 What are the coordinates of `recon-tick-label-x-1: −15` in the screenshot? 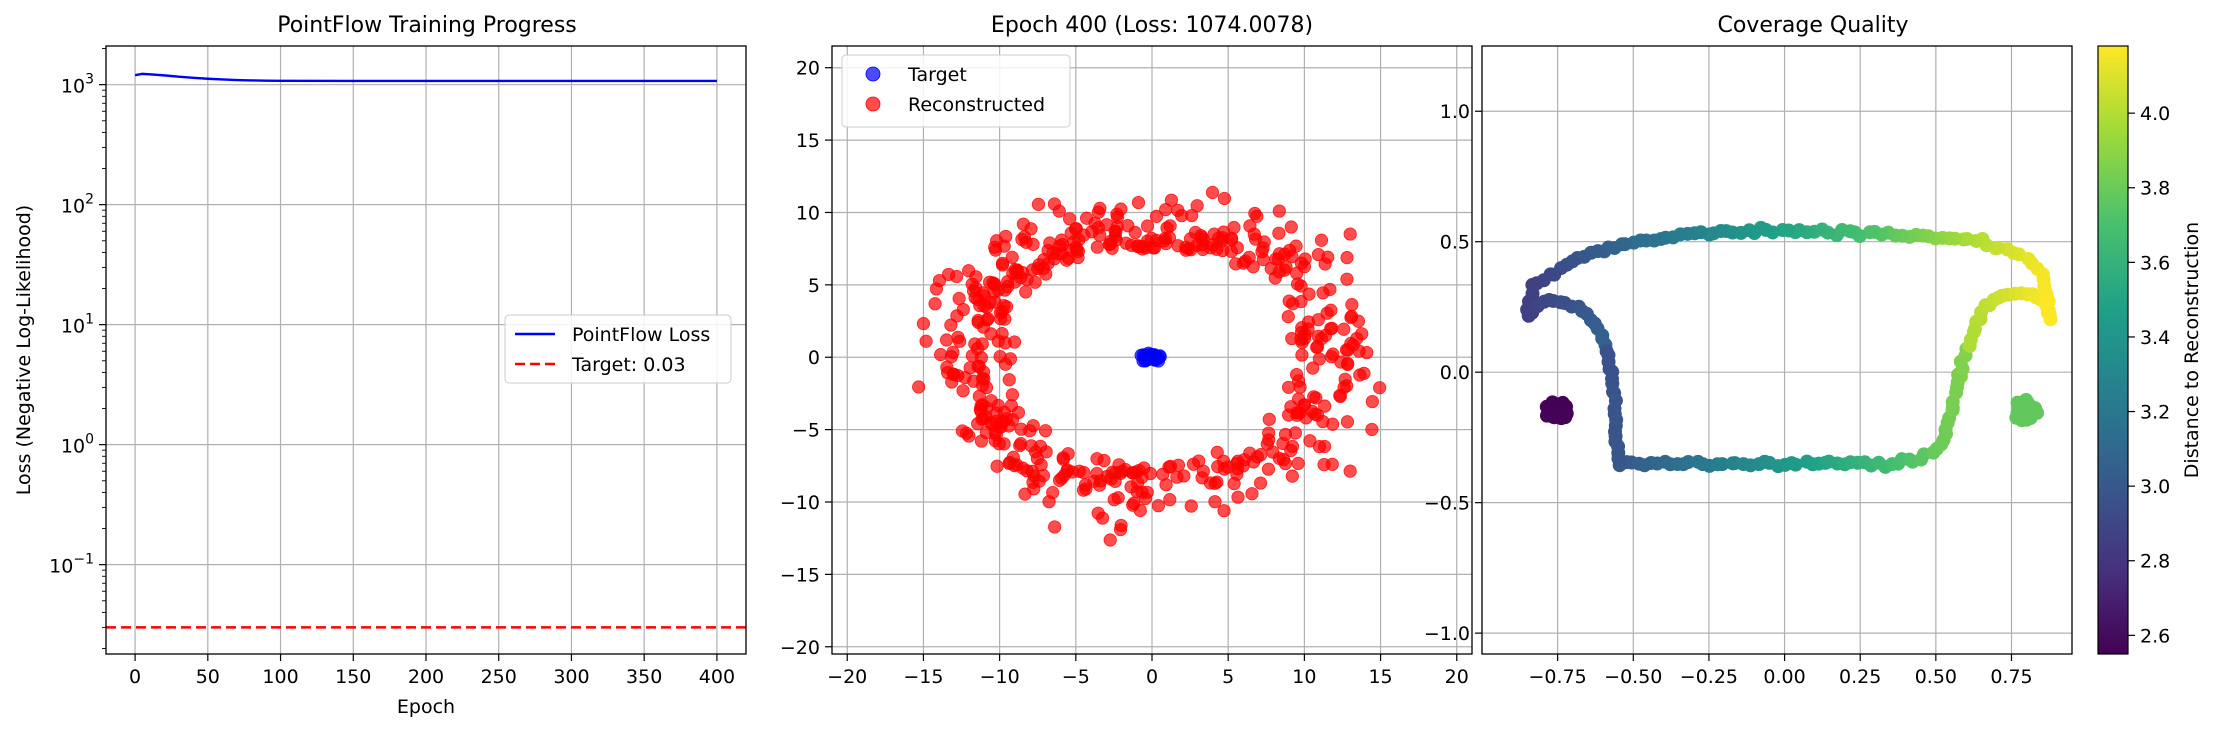 It's located at (923, 677).